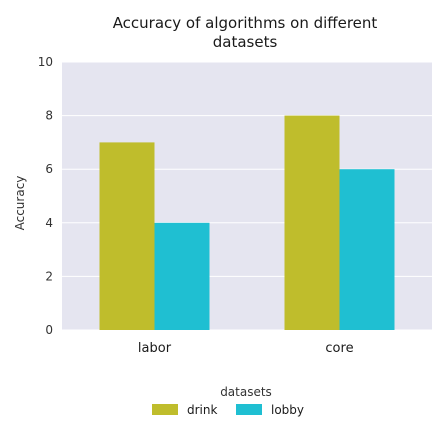  What do you see at coordinates (49, 276) in the screenshot?
I see `y-tick-label-2: 2` at bounding box center [49, 276].